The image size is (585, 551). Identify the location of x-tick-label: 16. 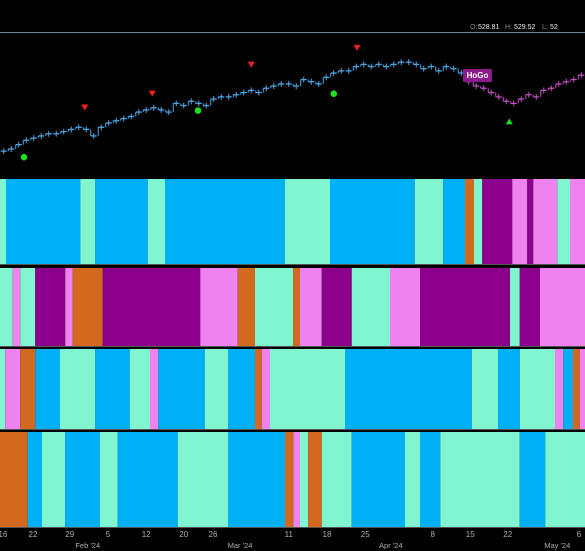
(4, 534).